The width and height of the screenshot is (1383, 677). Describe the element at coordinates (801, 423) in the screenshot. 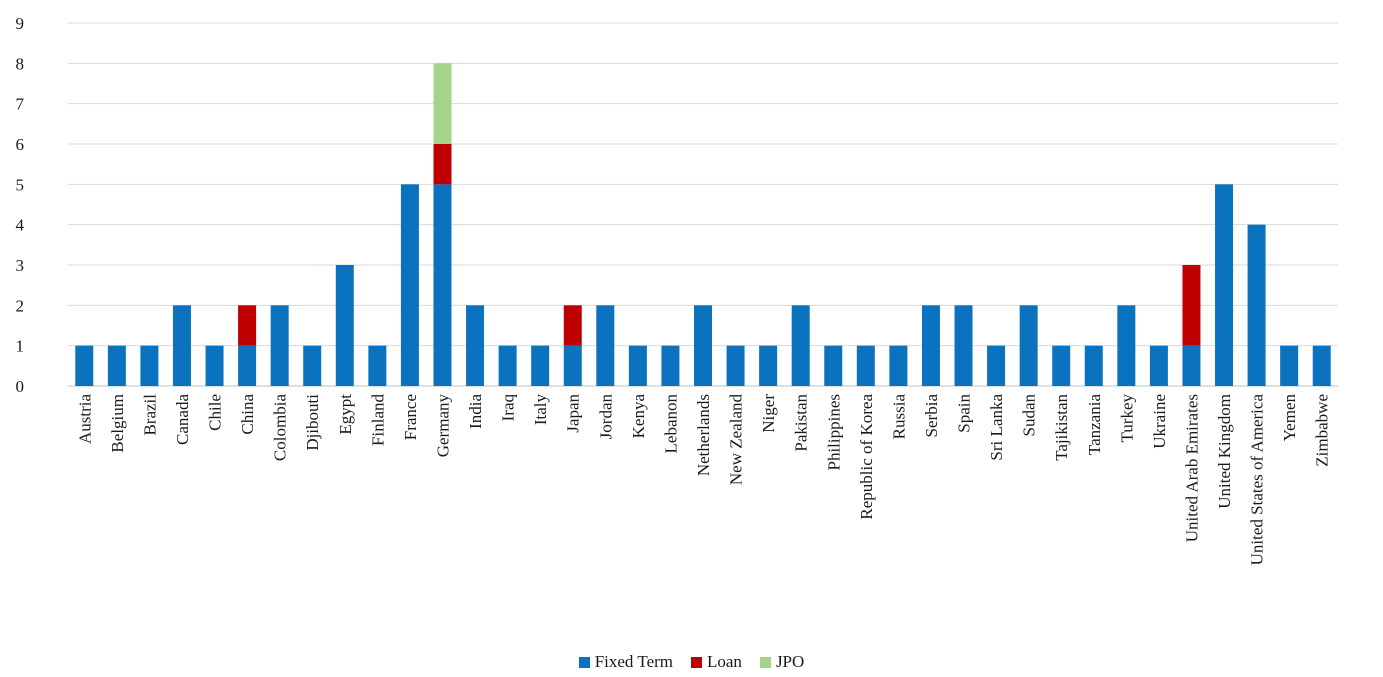

I see `x-tick-label: Pakistan` at that location.